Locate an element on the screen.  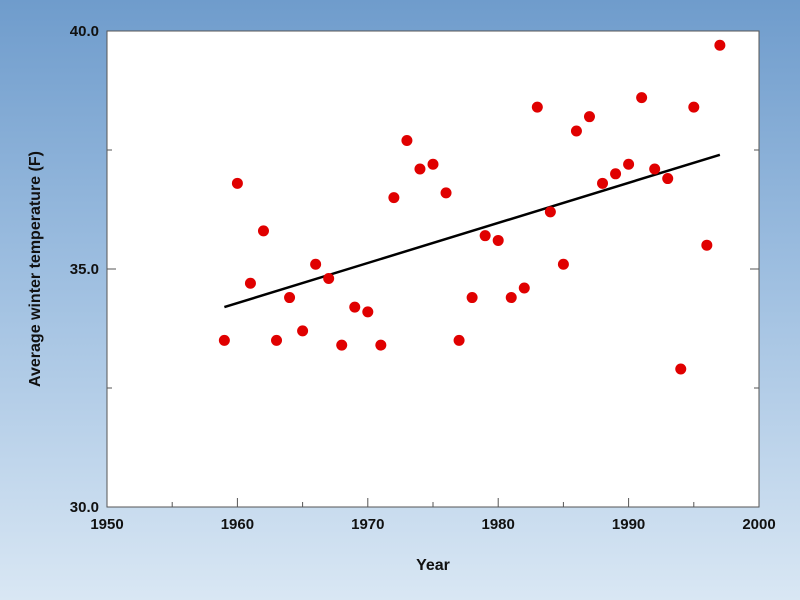
x-tick-label: 1980 is located at coordinates (498, 524).